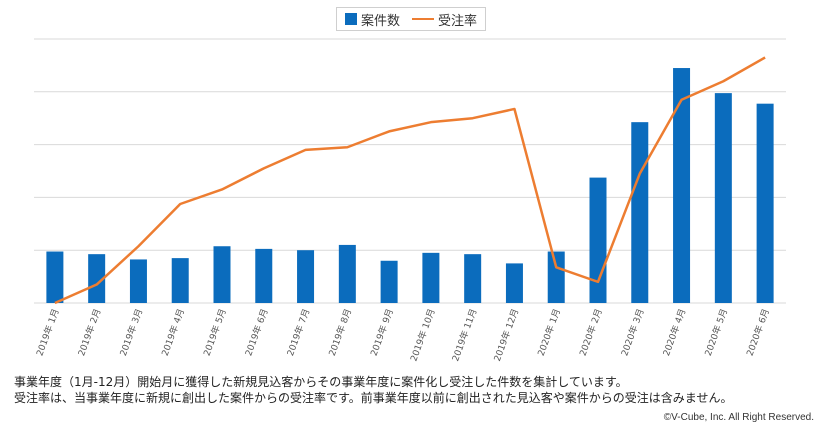 The width and height of the screenshot is (828, 430). I want to click on x-tick-label-8: 2019年 8月, so click(340, 332).